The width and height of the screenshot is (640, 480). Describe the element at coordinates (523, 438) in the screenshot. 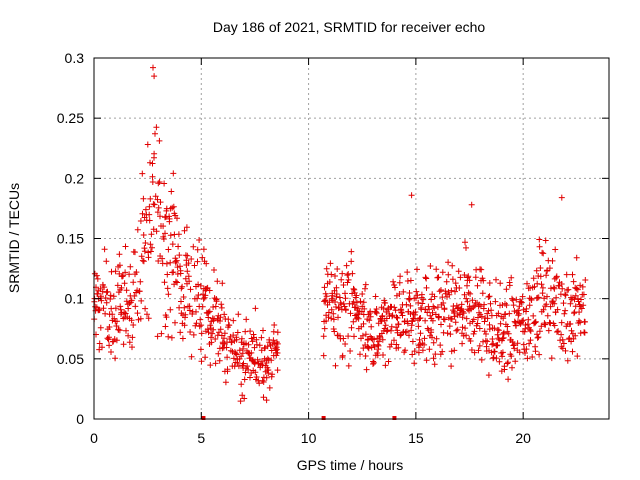

I see `x-tick-label: 20` at that location.